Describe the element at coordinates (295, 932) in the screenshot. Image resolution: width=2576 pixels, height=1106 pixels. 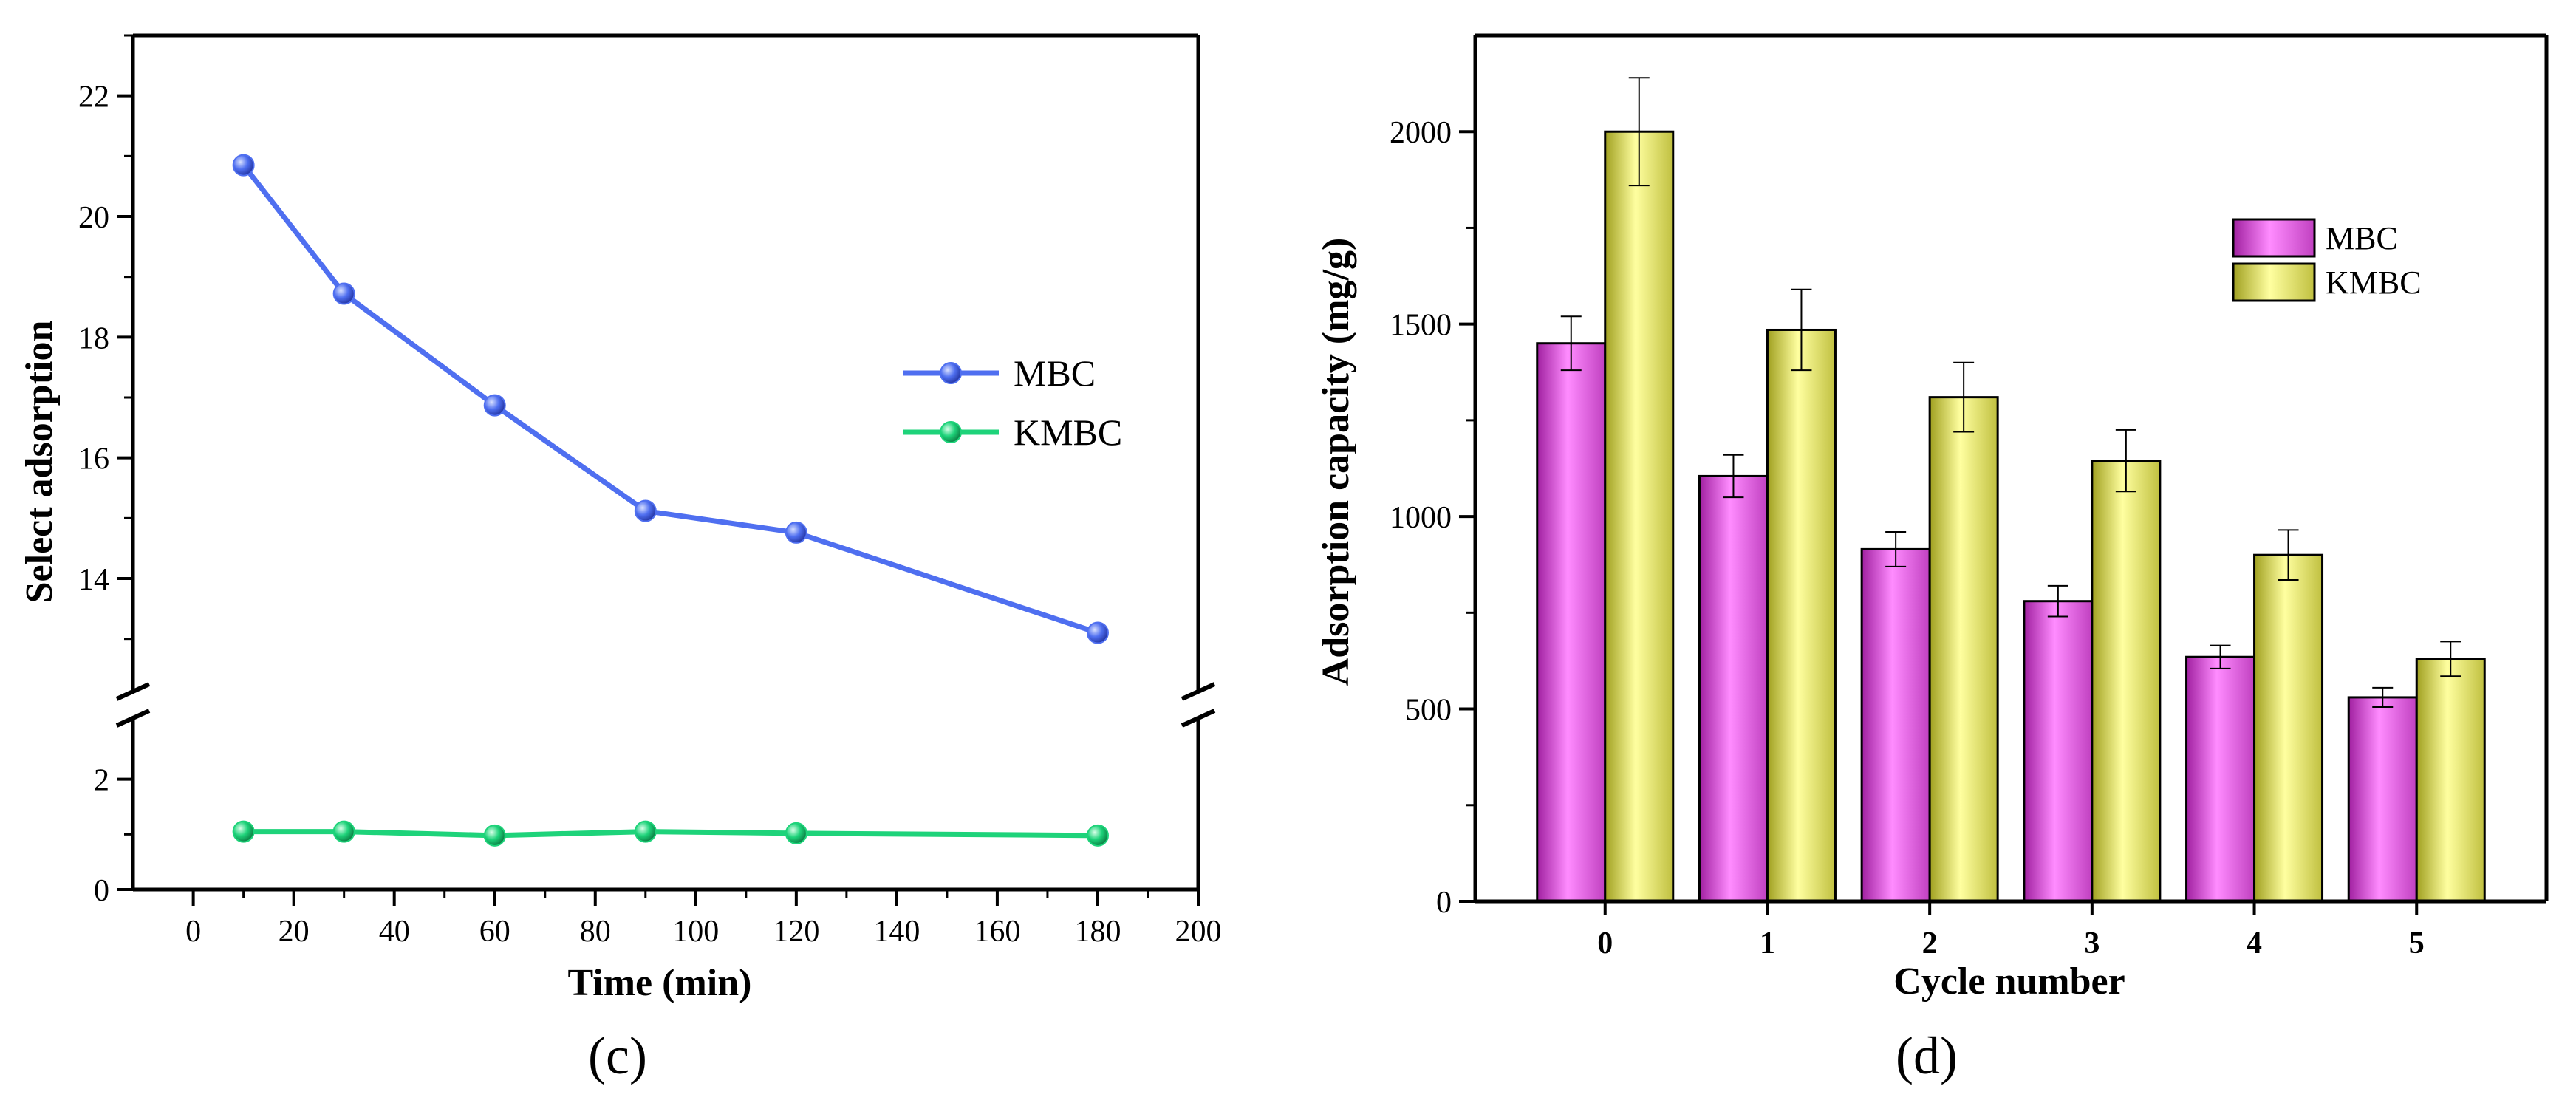
I see `x-tick-label: 20` at that location.